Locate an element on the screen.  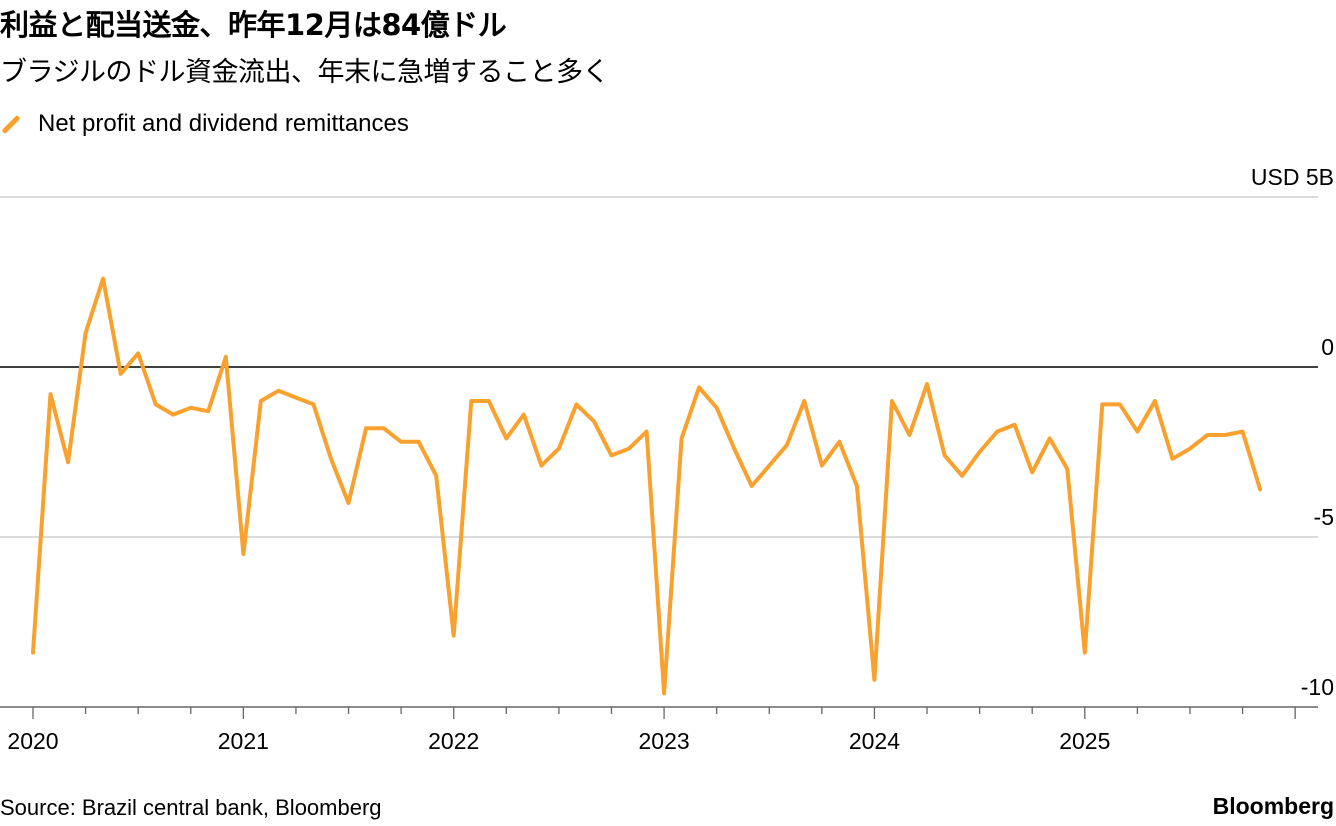
chart-title: 利益と配当送金、昨年12月は84億ドル is located at coordinates (253, 25).